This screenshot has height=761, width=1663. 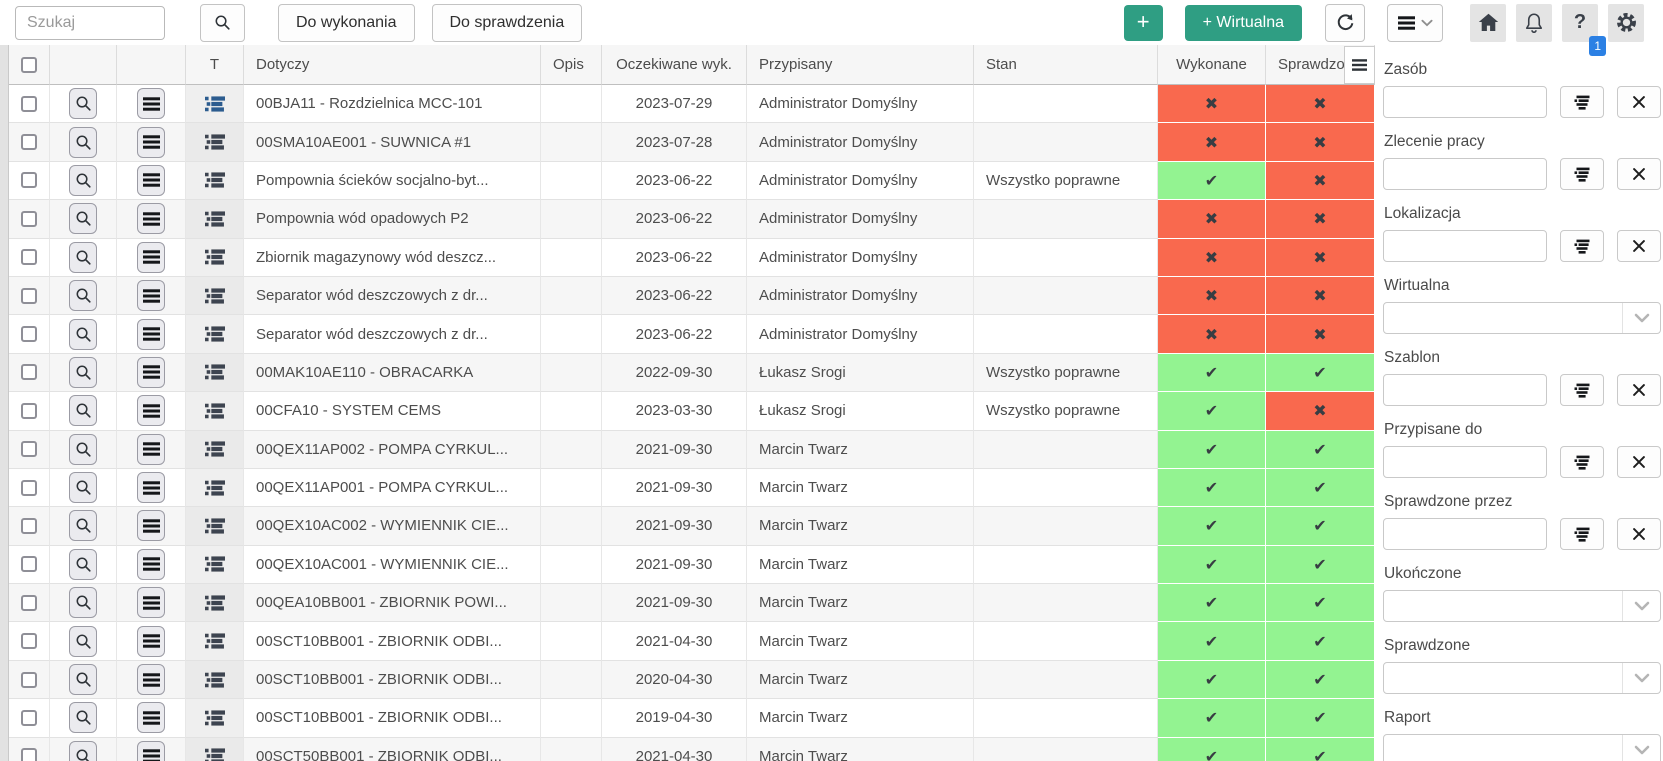 I want to click on filter-select-raport, so click(x=1522, y=747).